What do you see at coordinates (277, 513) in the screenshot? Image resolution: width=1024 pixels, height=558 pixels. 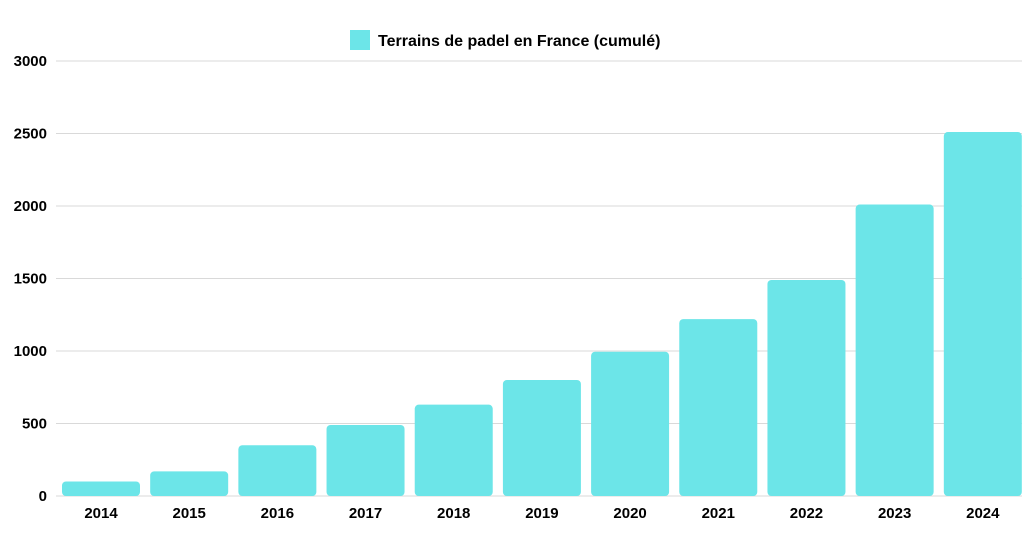 I see `x-tick-label: 2016` at bounding box center [277, 513].